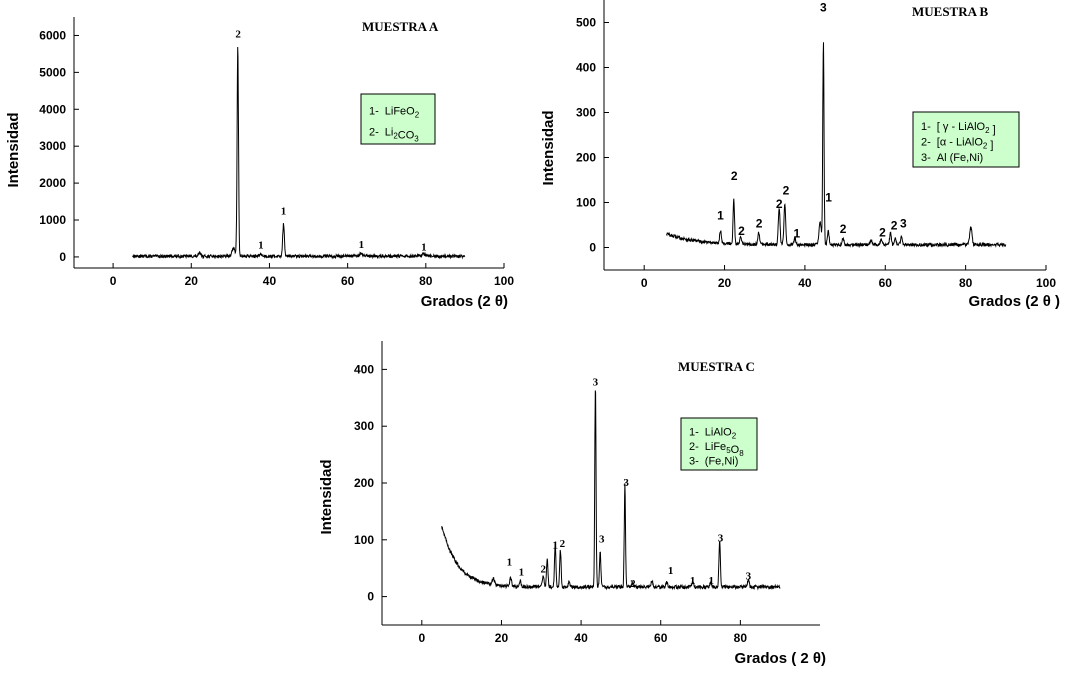 The width and height of the screenshot is (1071, 679). What do you see at coordinates (716, 366) in the screenshot?
I see `chart-title: MUESTRA C` at bounding box center [716, 366].